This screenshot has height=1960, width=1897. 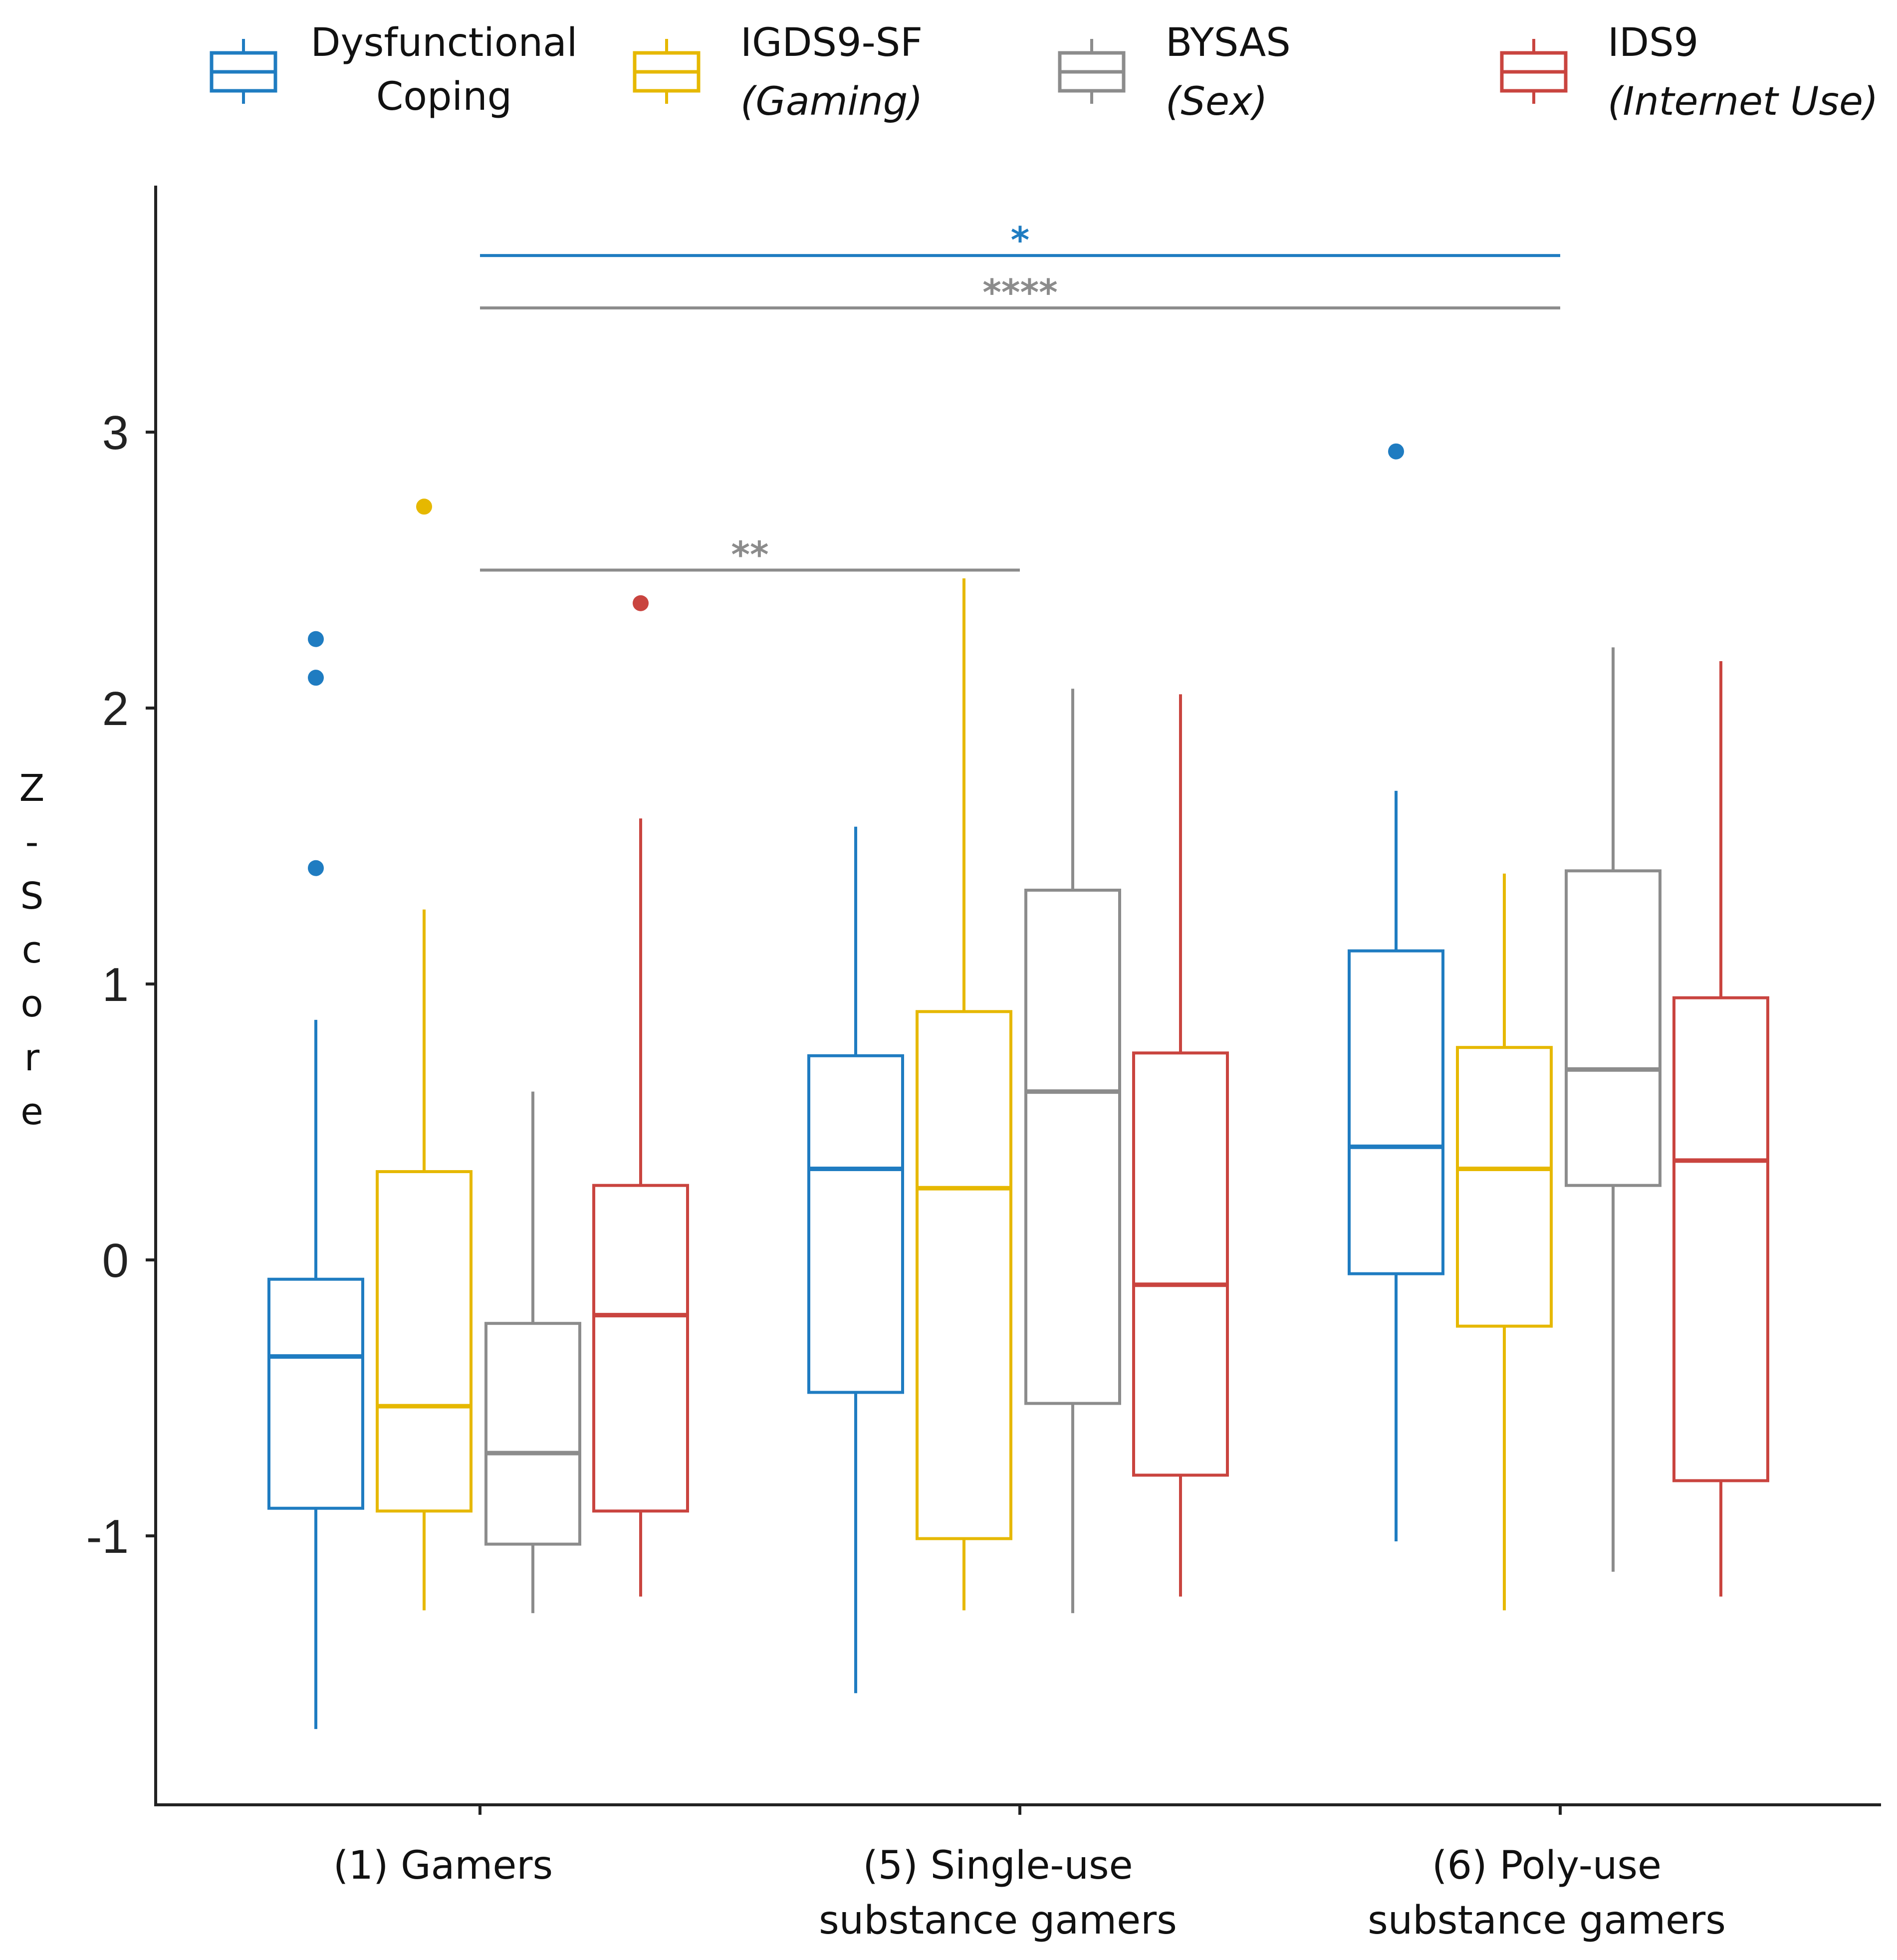 What do you see at coordinates (32, 896) in the screenshot?
I see `y-axis-label-char: S` at bounding box center [32, 896].